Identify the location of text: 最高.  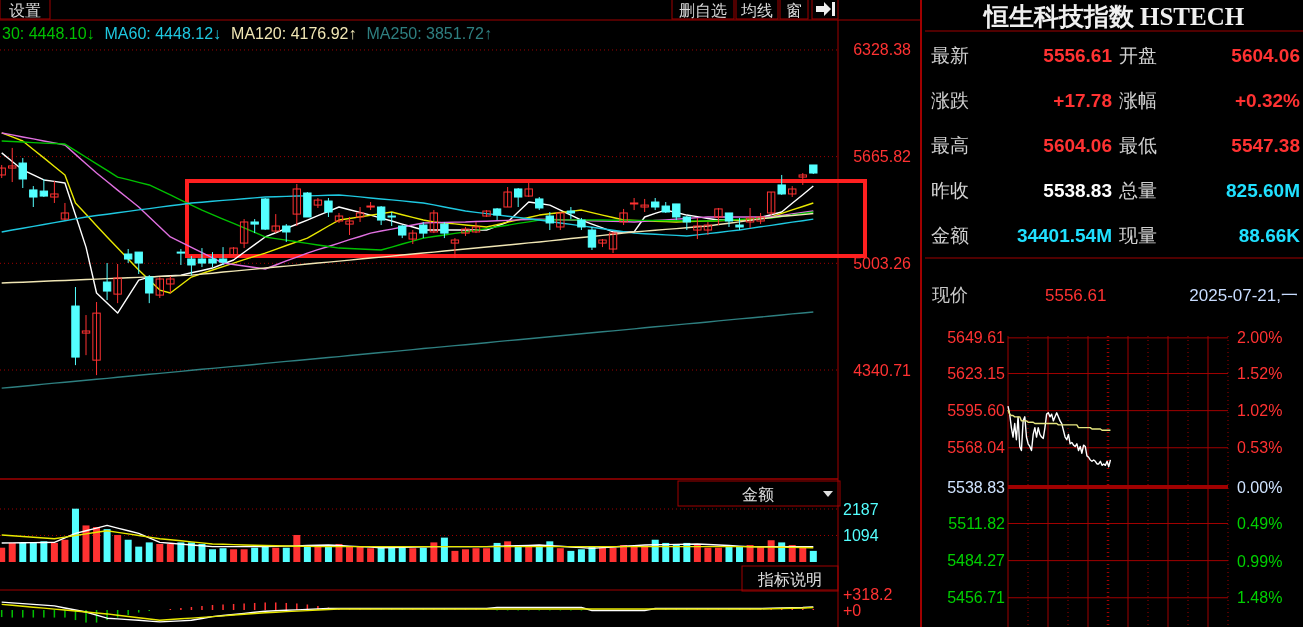
(950, 145).